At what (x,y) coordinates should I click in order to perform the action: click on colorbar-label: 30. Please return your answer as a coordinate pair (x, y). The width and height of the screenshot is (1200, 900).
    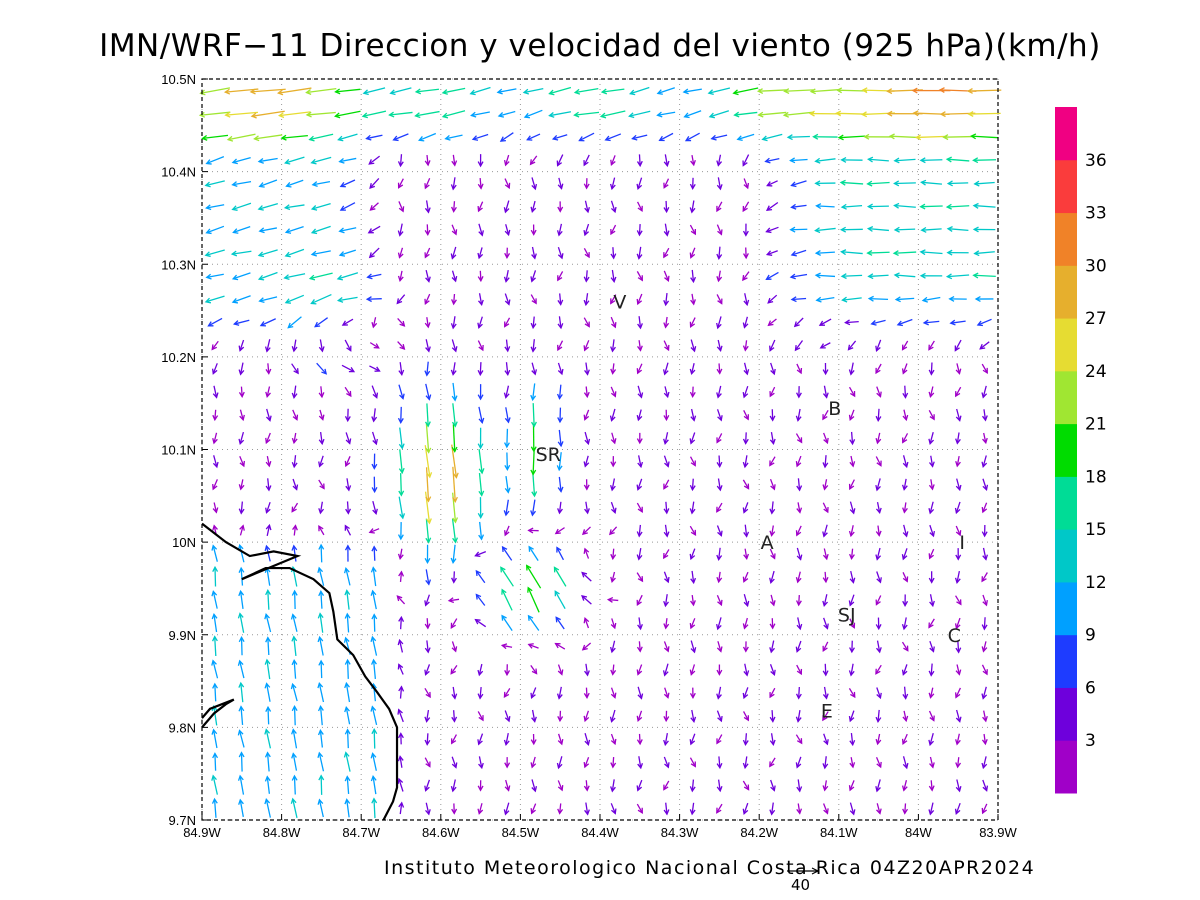
    Looking at the image, I should click on (1096, 266).